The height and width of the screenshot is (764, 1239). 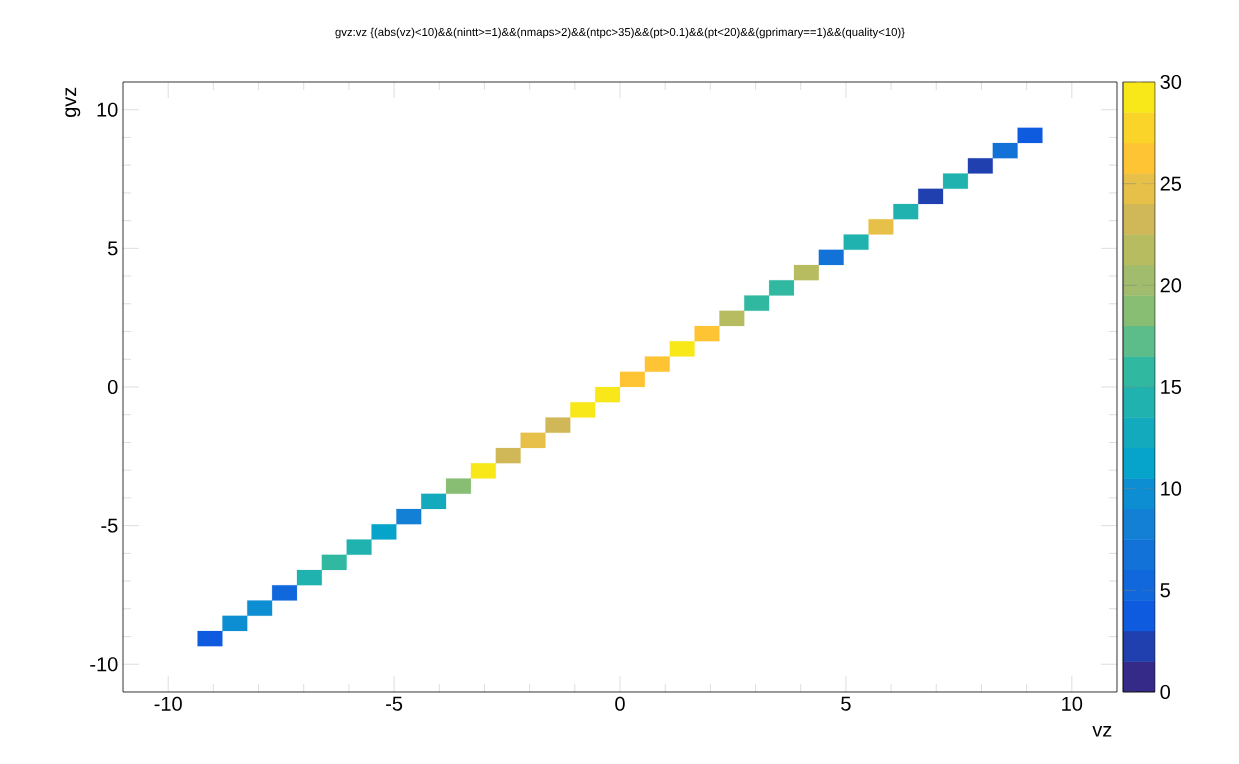 I want to click on x-tick-label: -10, so click(x=168, y=703).